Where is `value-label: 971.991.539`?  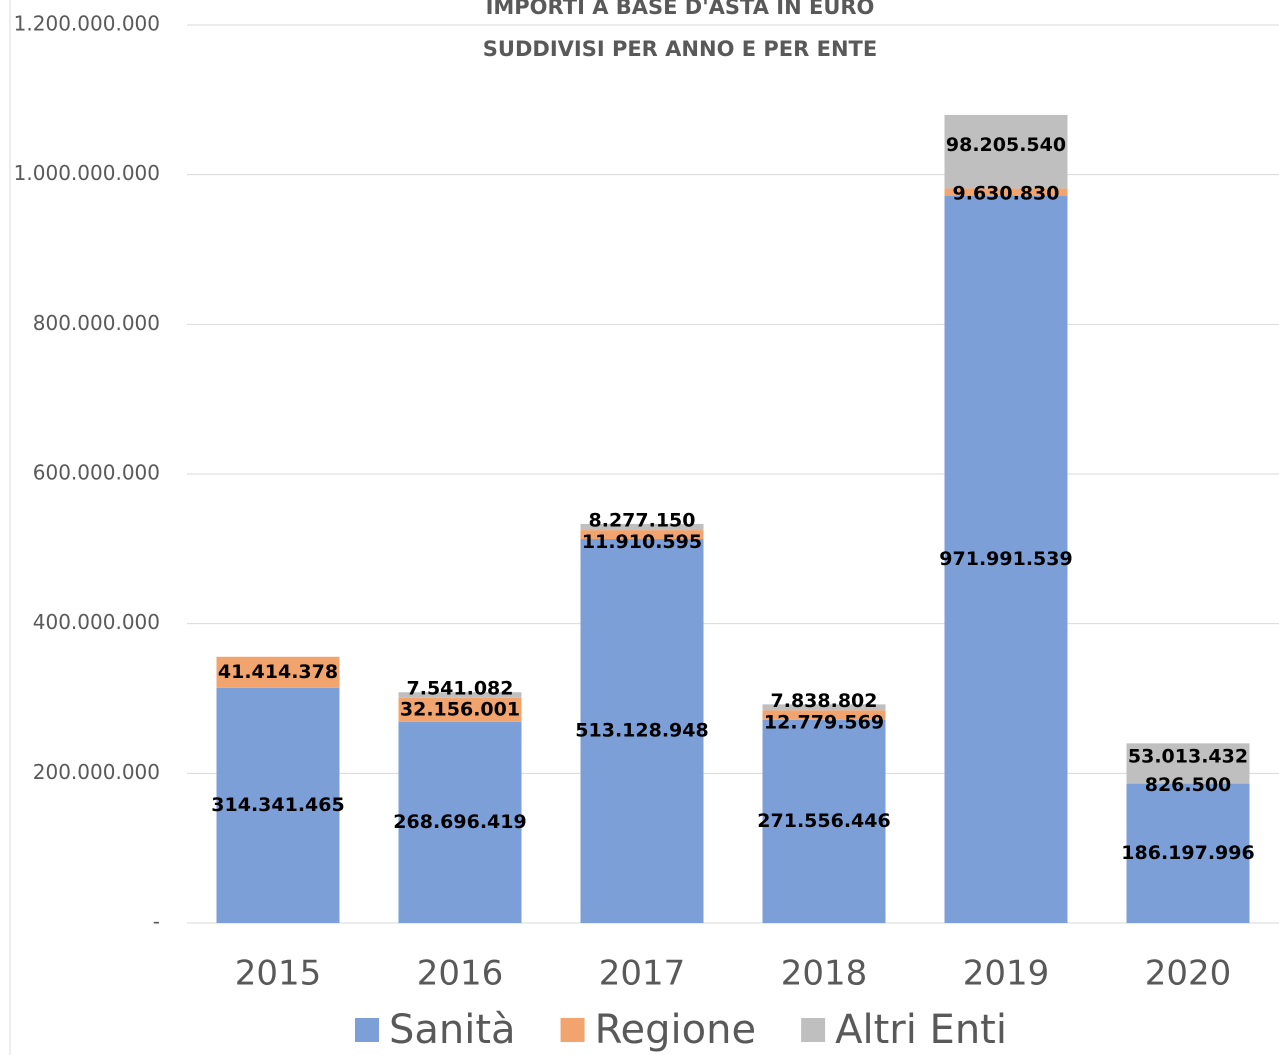
value-label: 971.991.539 is located at coordinates (1005, 559).